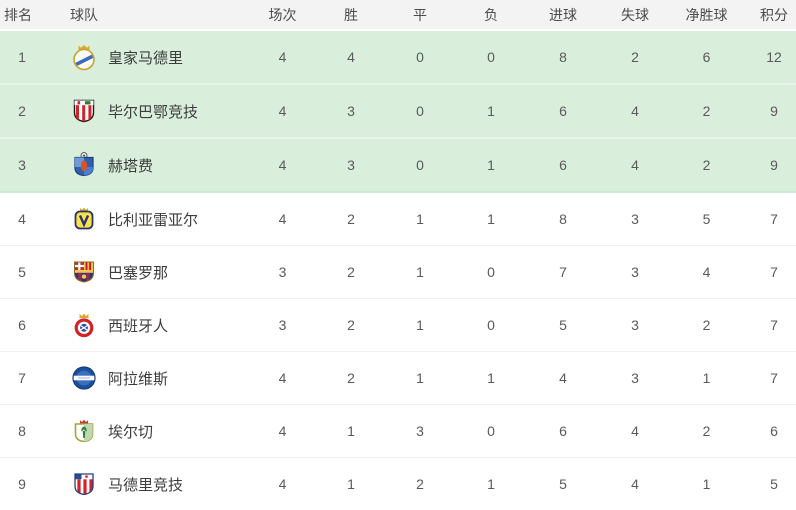 The width and height of the screenshot is (796, 510). I want to click on team-wrap: 马德里竞技, so click(146, 484).